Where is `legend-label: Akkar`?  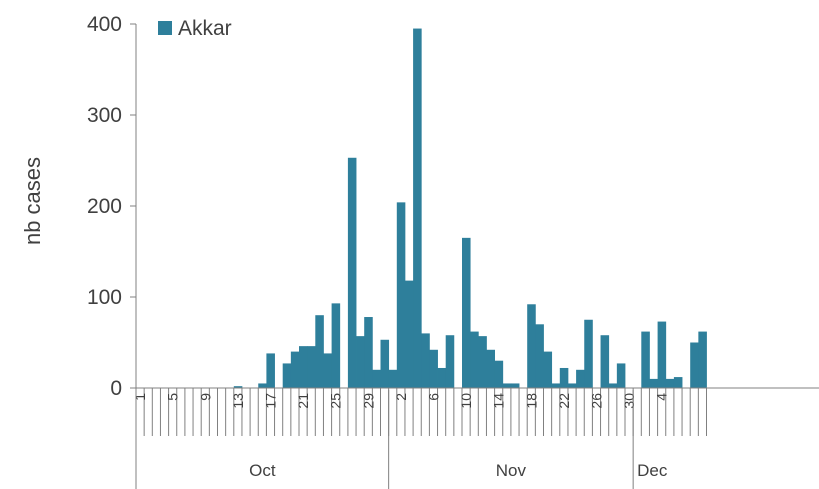 legend-label: Akkar is located at coordinates (205, 28).